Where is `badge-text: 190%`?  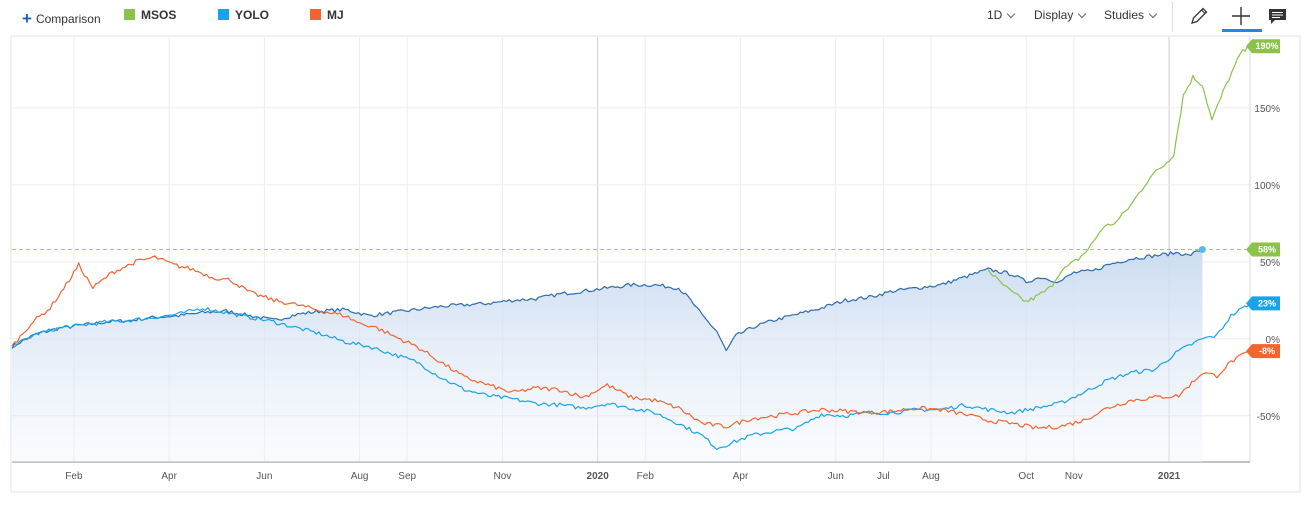 badge-text: 190% is located at coordinates (1266, 46).